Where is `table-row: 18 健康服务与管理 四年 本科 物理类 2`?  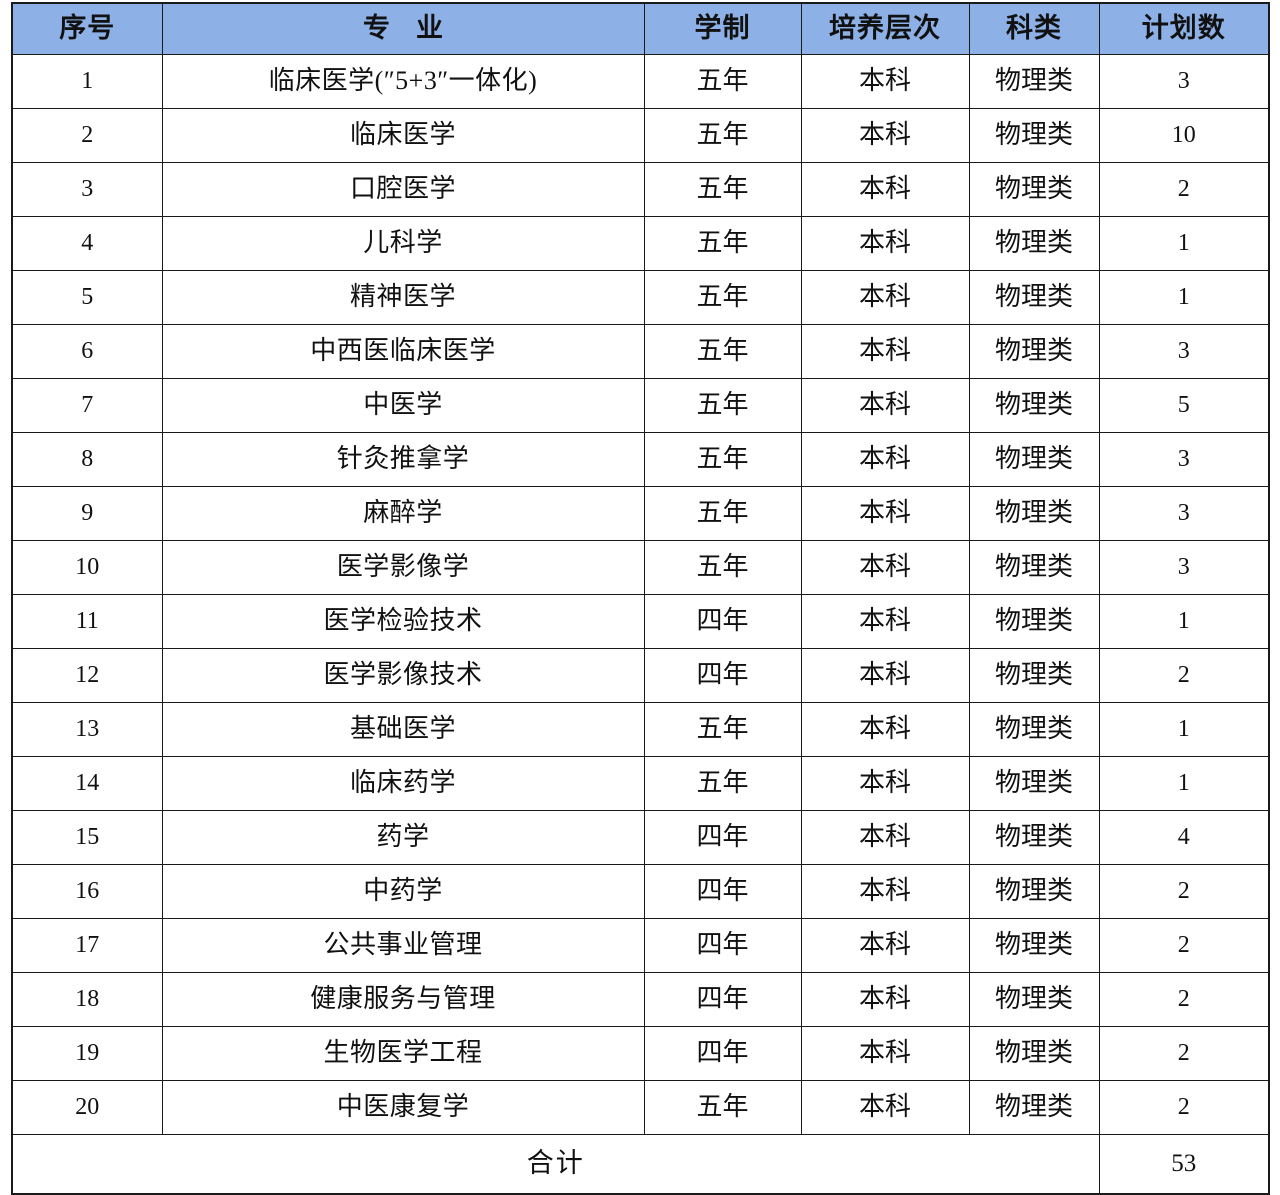 table-row: 18 健康服务与管理 四年 本科 物理类 2 is located at coordinates (640, 999).